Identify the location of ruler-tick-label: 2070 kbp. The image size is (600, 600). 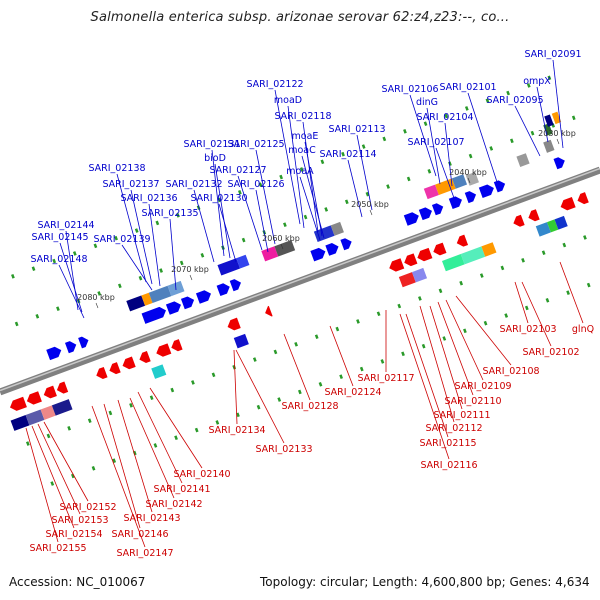
(190, 269).